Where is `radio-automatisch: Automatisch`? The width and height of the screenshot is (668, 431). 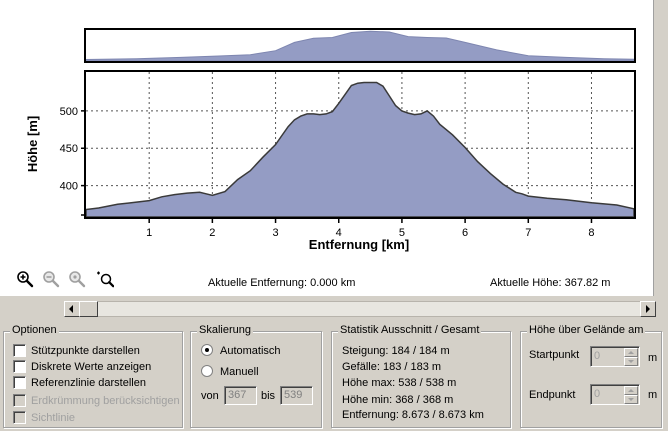
radio-automatisch: Automatisch is located at coordinates (241, 350).